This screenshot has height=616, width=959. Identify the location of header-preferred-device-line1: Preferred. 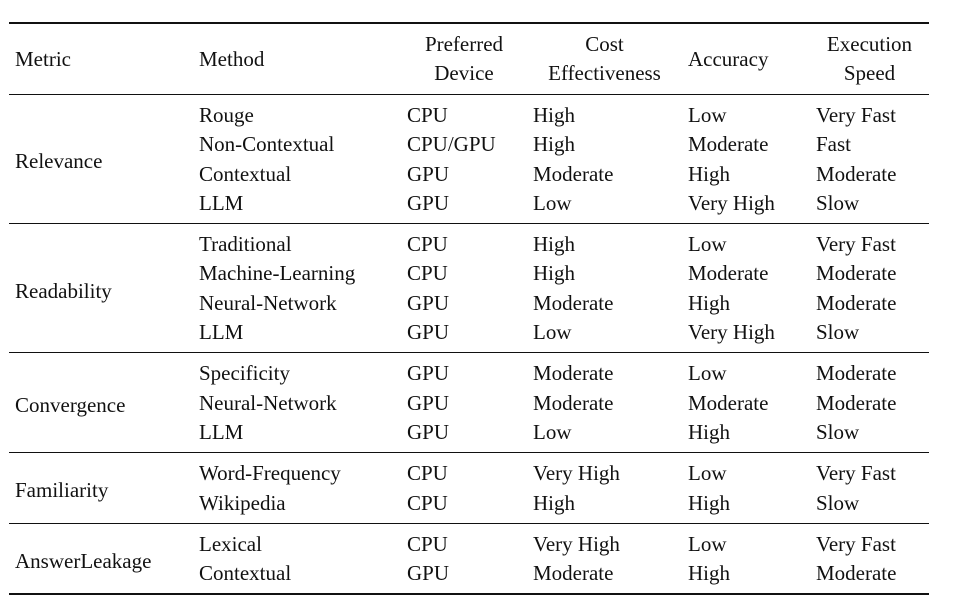
(464, 44).